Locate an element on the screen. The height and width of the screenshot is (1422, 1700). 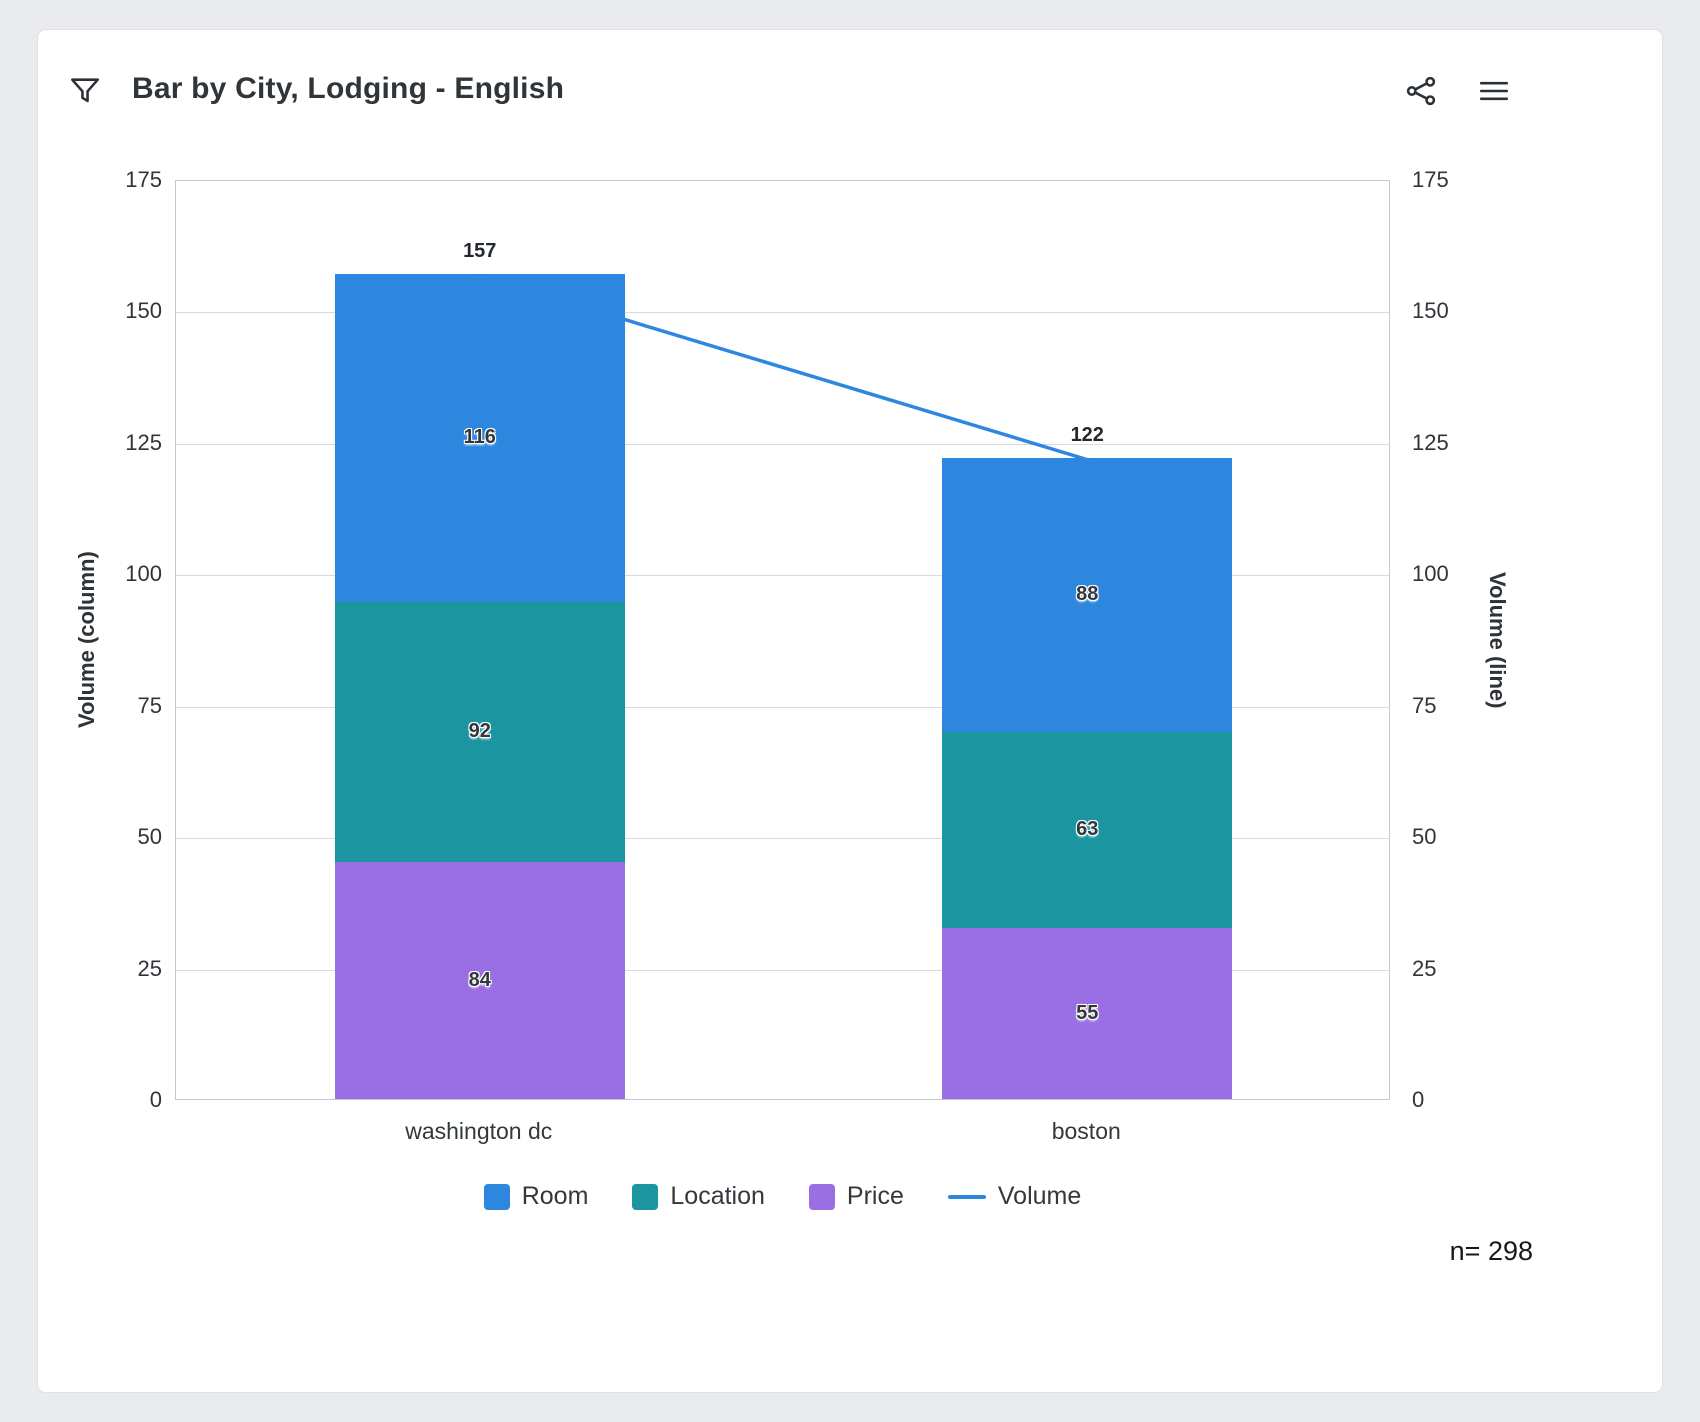
y-axis-ticks-right: 0 25 50 75 100 125 150 175 is located at coordinates (1448, 639).